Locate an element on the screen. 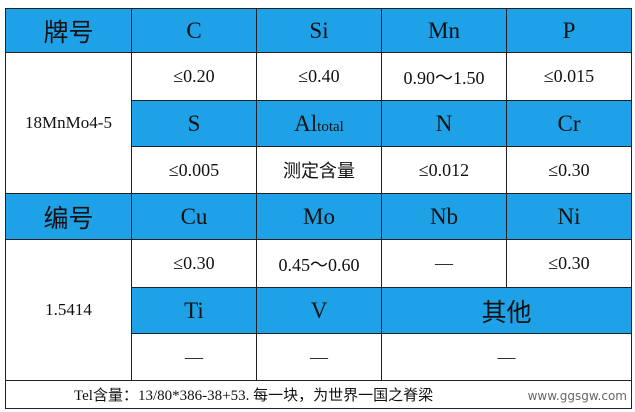 Image resolution: width=635 pixels, height=412 pixels. element-sub: total is located at coordinates (330, 126).